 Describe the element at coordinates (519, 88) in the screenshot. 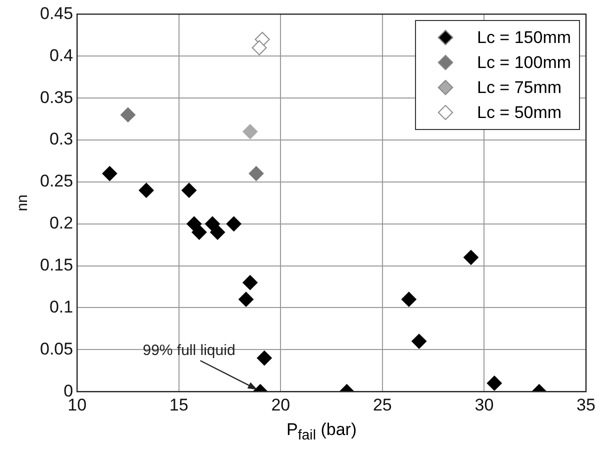

I see `legend-label: Lc = 75mm` at that location.